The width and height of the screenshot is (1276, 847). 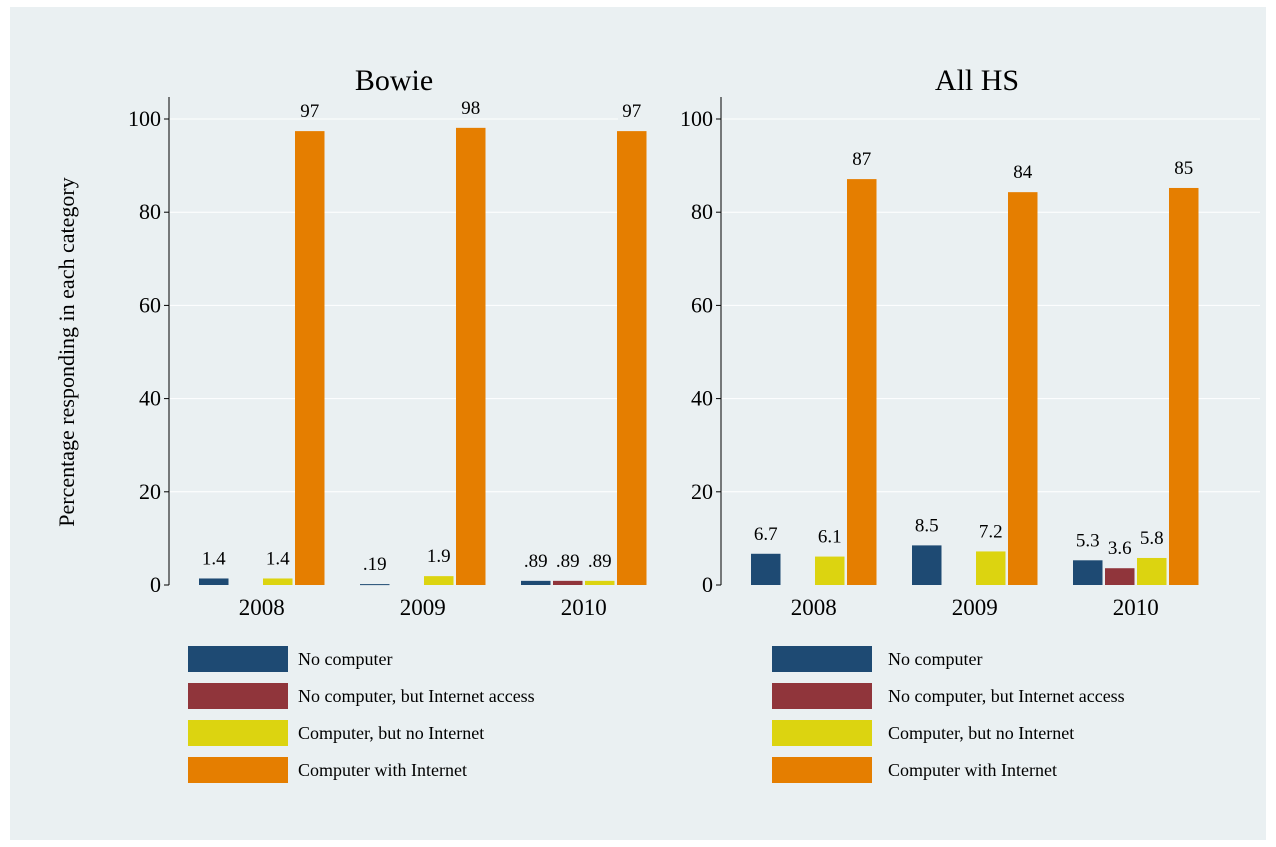 What do you see at coordinates (439, 556) in the screenshot?
I see `bar-data-label: 1.9` at bounding box center [439, 556].